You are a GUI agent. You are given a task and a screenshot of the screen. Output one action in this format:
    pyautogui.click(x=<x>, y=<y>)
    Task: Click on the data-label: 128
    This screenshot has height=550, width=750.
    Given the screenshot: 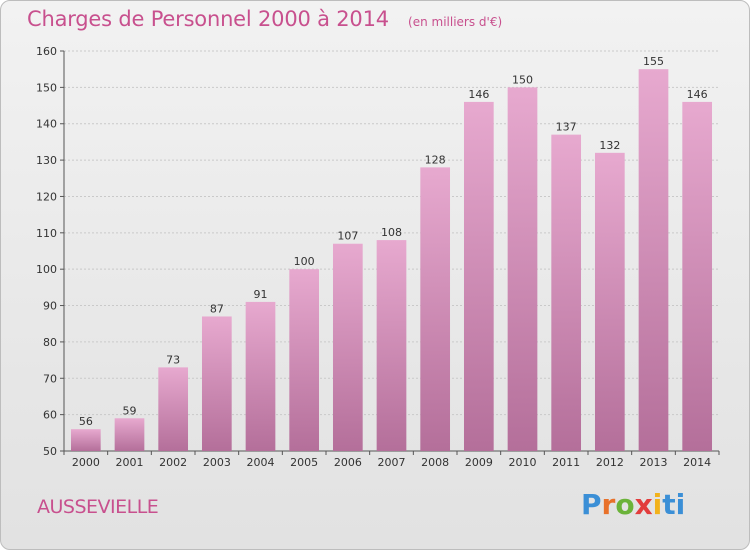 What is the action you would take?
    pyautogui.click(x=435, y=159)
    